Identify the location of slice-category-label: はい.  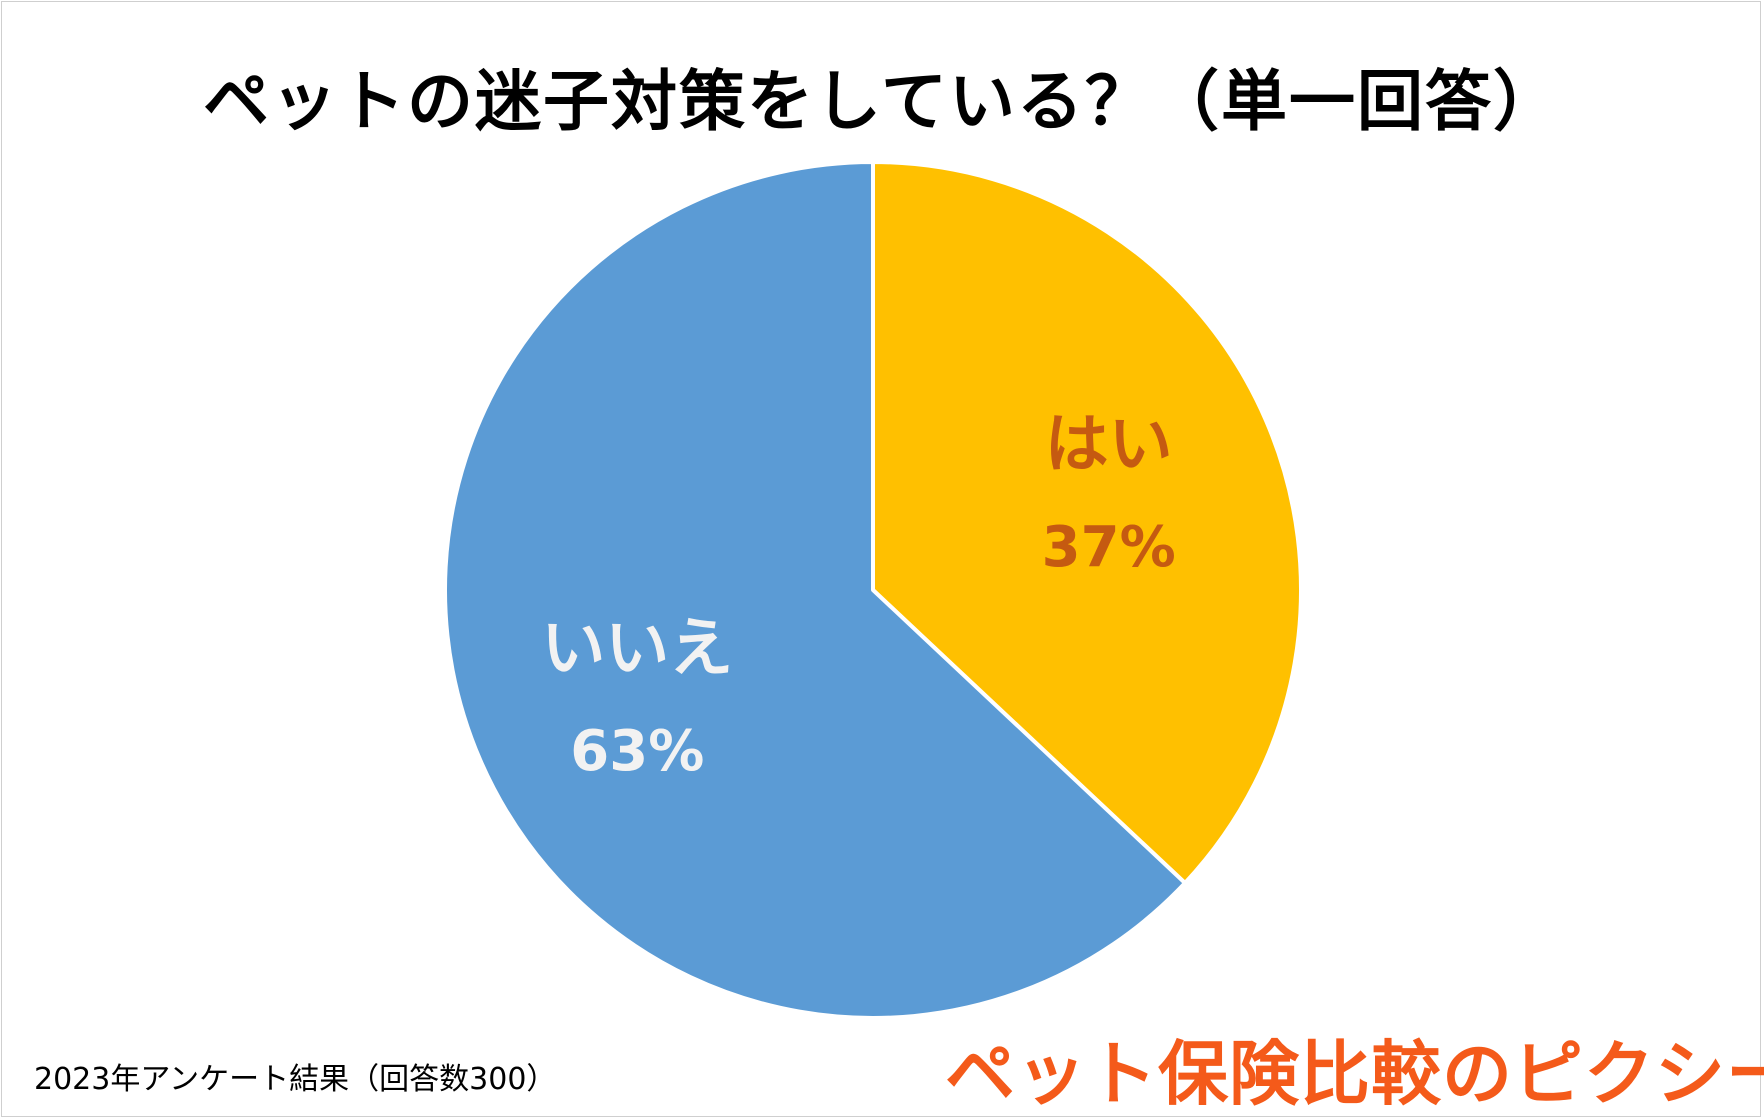
(1109, 445).